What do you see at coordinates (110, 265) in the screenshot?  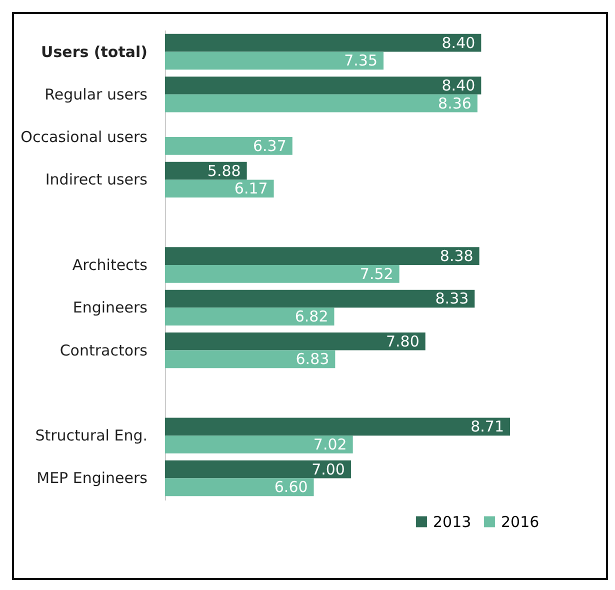 I see `y-tick-label: Architects` at bounding box center [110, 265].